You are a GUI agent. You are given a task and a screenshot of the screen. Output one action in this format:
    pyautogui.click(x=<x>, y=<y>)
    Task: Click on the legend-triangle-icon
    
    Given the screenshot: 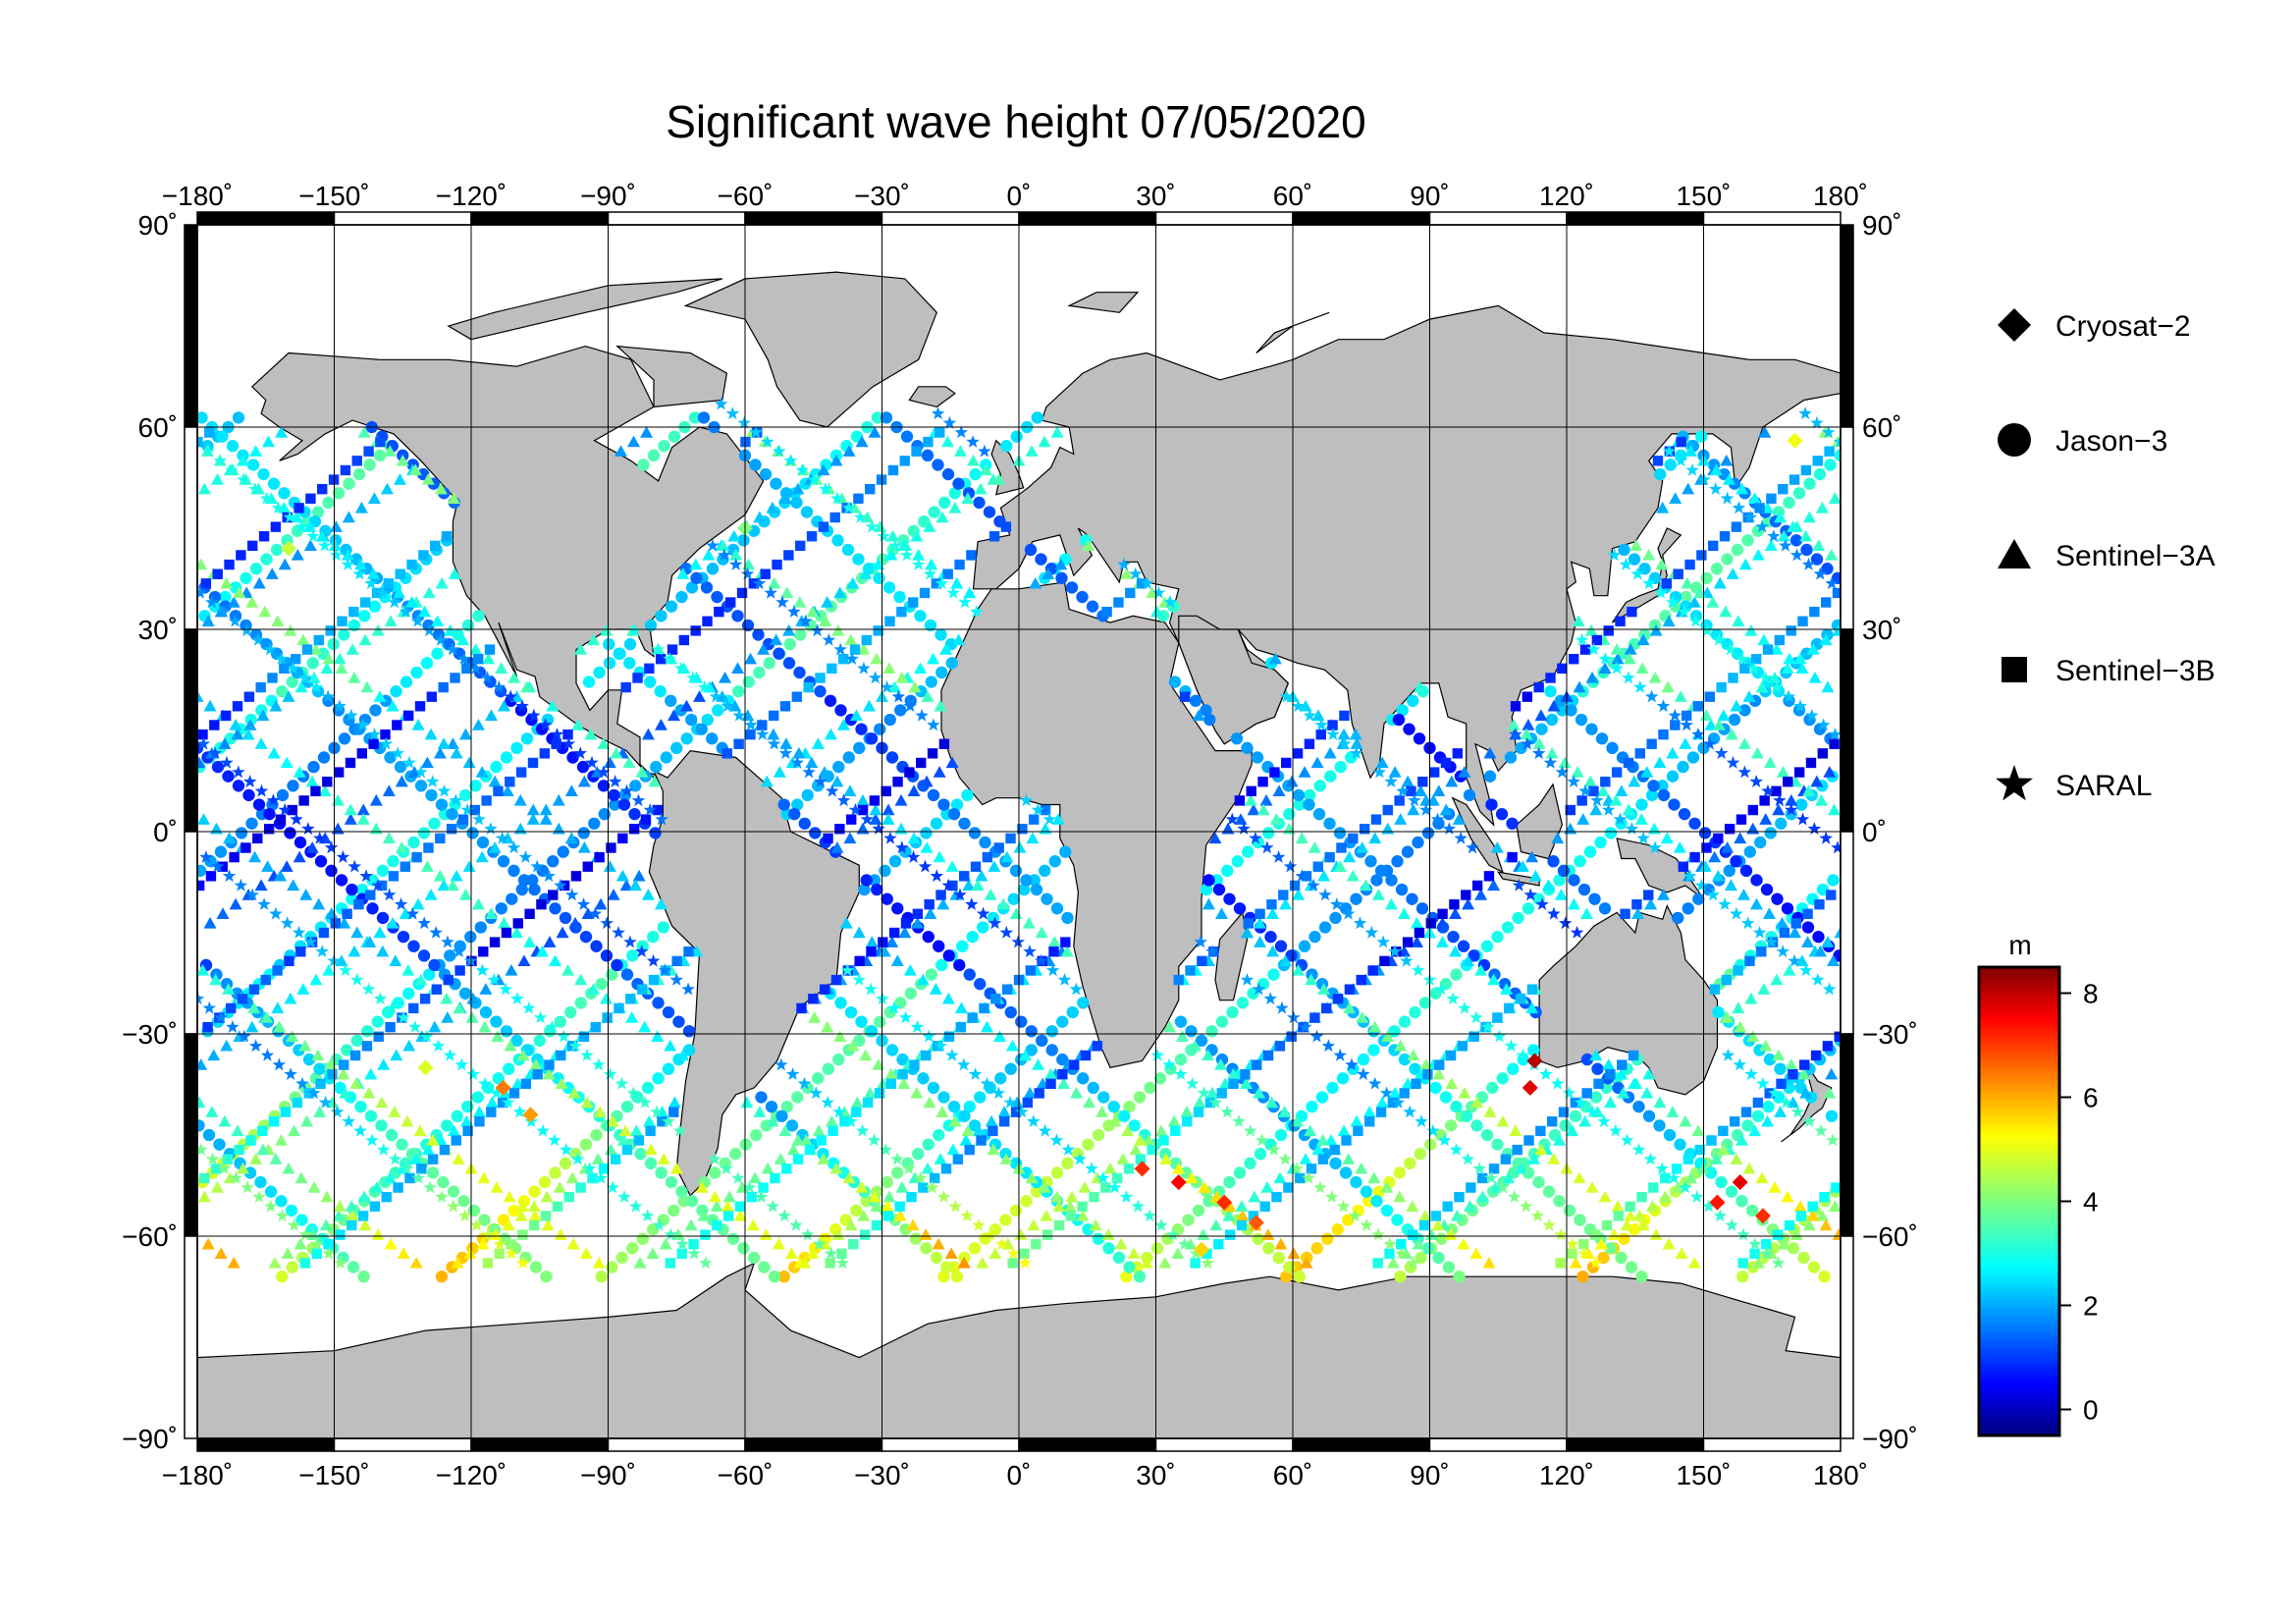 What is the action you would take?
    pyautogui.click(x=2014, y=554)
    